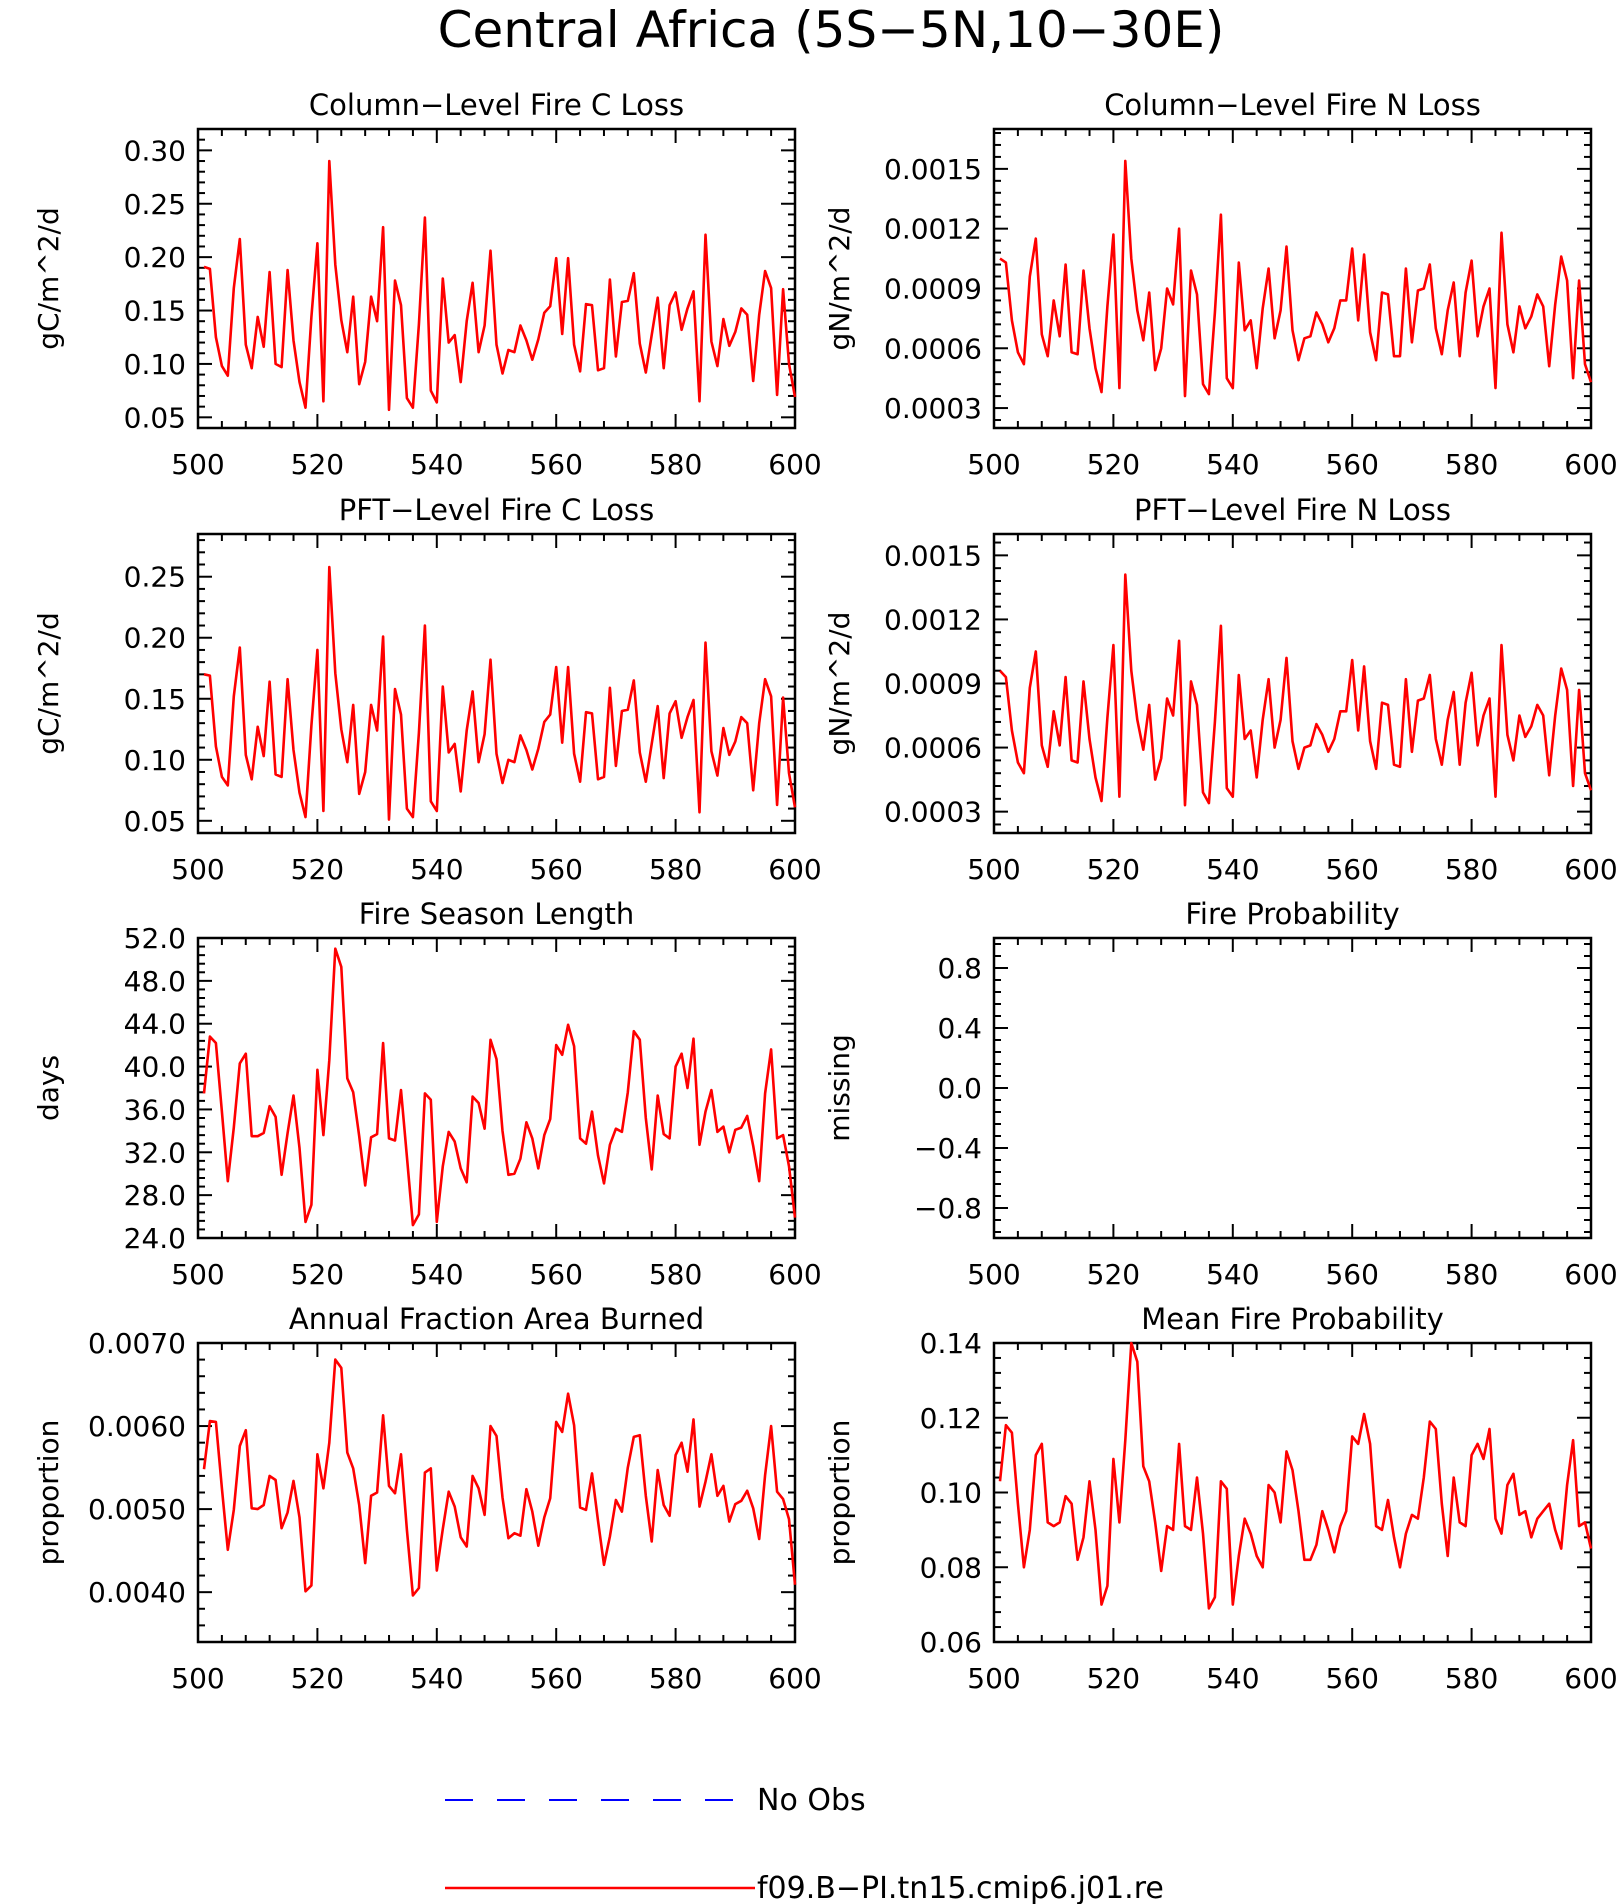  I want to click on y-tick-label: 0.0070, so click(137, 1343).